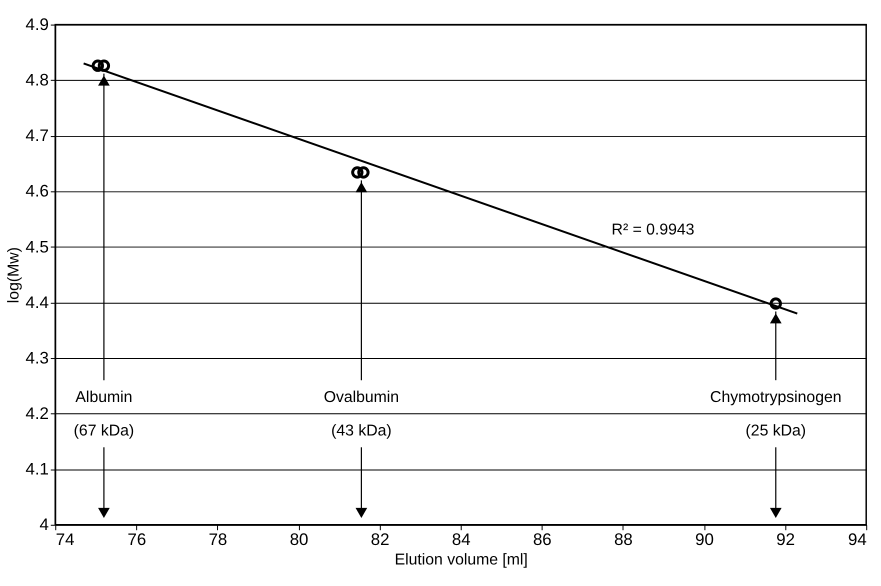 The image size is (881, 586). What do you see at coordinates (44, 524) in the screenshot?
I see `y-tick-label: 4` at bounding box center [44, 524].